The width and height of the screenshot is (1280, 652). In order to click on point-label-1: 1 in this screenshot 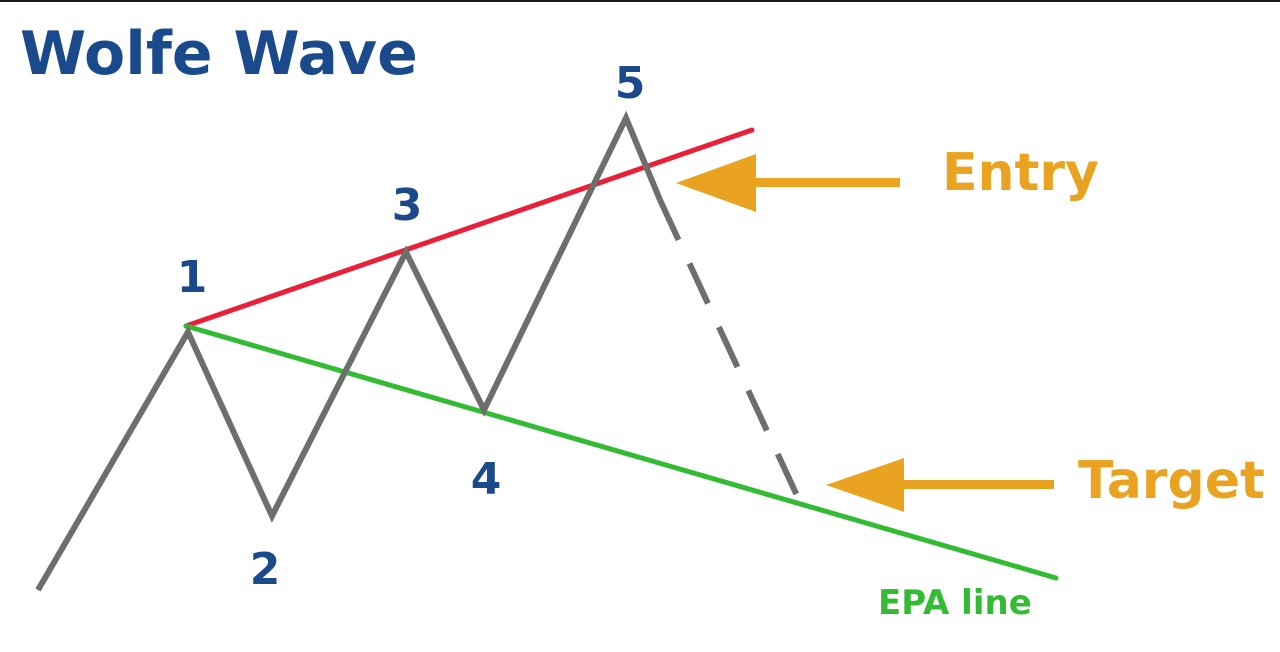, I will do `click(192, 277)`.